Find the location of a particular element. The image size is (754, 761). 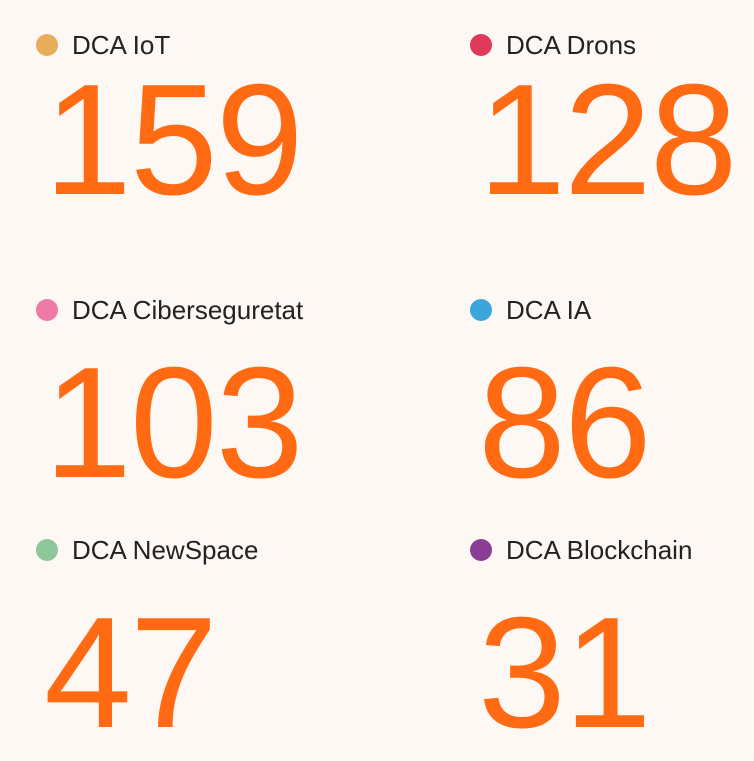

legend-entry: DCA Ciberseguretat is located at coordinates (169, 310).